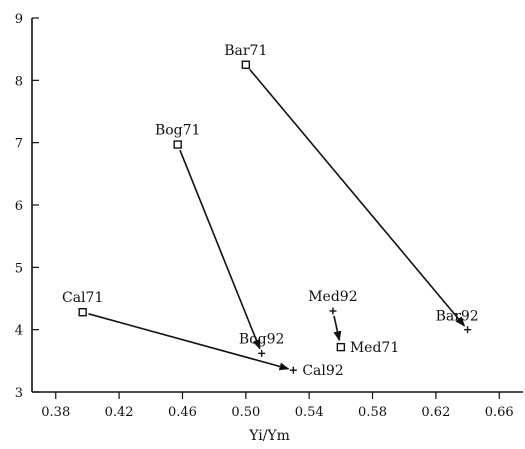 The width and height of the screenshot is (525, 449). What do you see at coordinates (333, 311) in the screenshot?
I see `point-med92` at bounding box center [333, 311].